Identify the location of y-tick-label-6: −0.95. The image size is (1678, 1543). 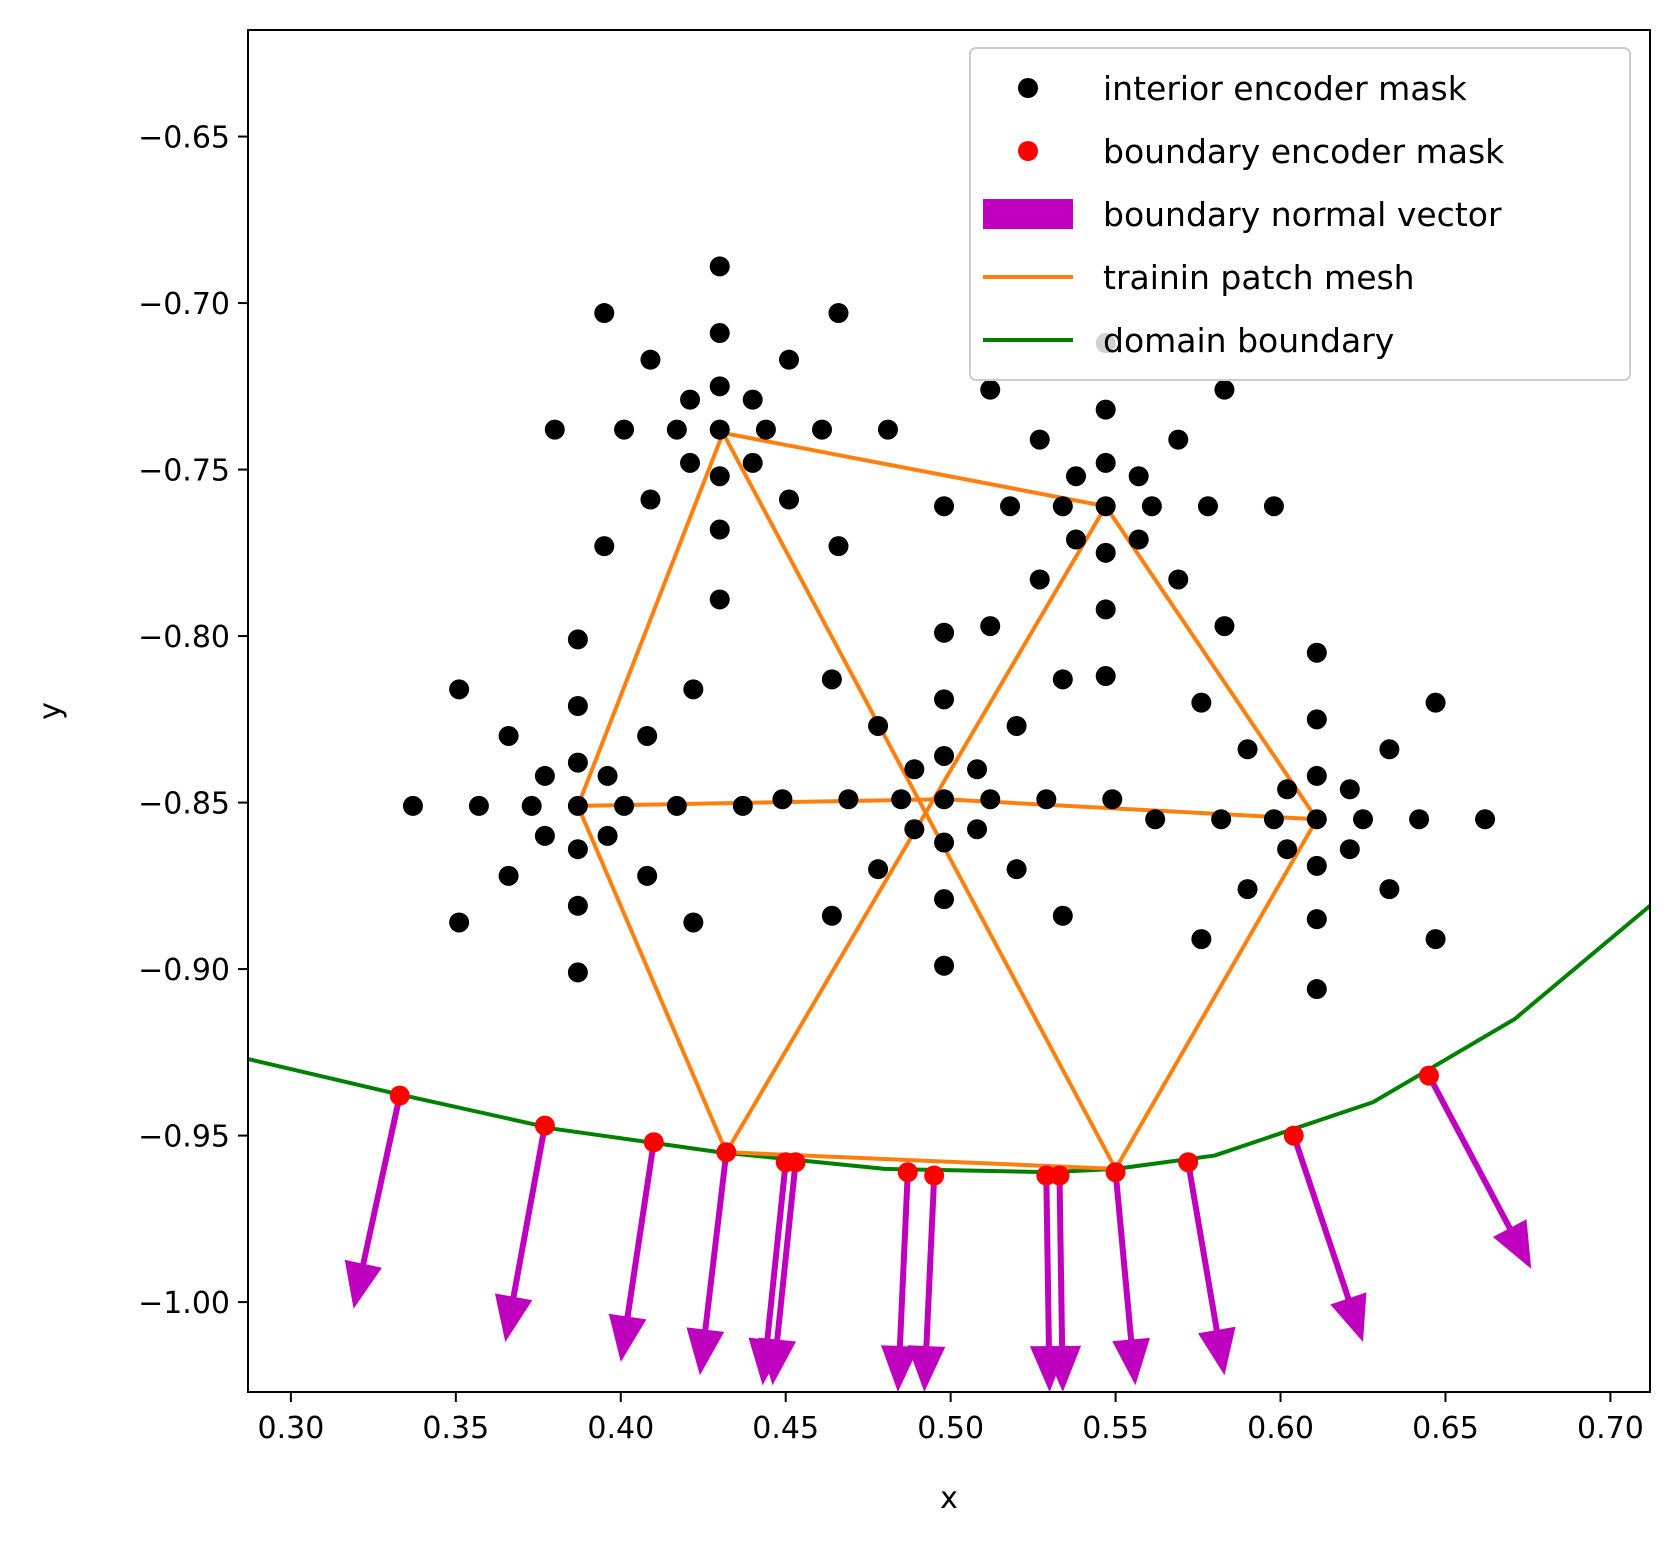
(184, 1137).